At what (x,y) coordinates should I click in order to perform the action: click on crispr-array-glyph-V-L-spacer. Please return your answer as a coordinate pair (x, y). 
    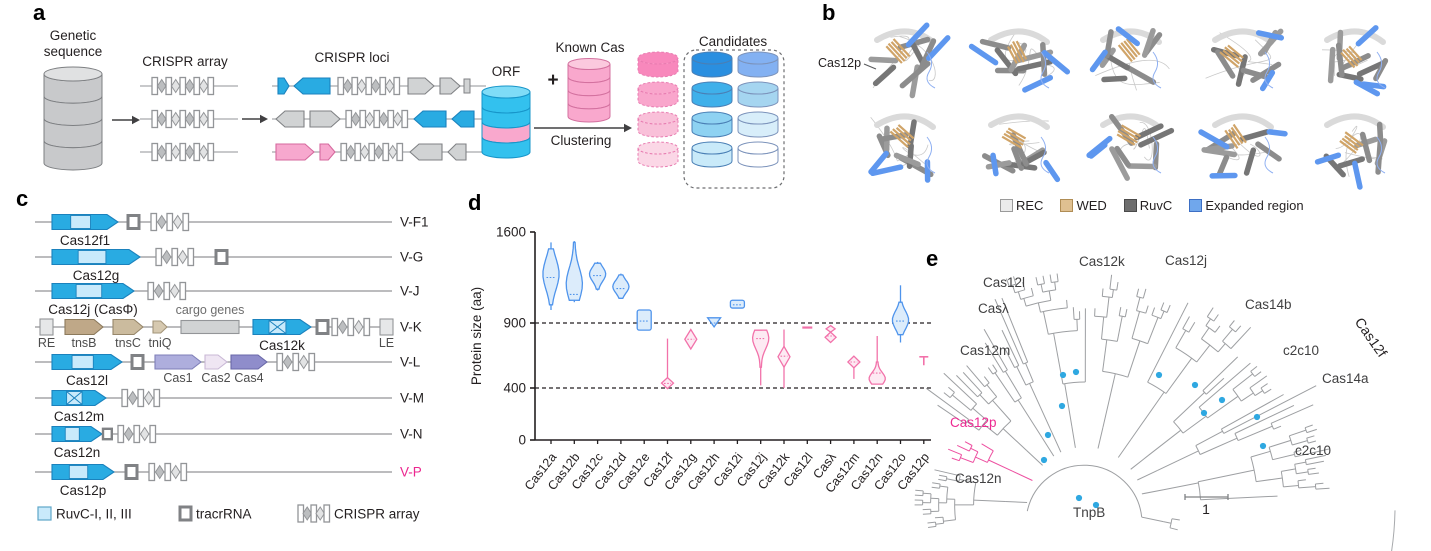
    Looking at the image, I should click on (303, 362).